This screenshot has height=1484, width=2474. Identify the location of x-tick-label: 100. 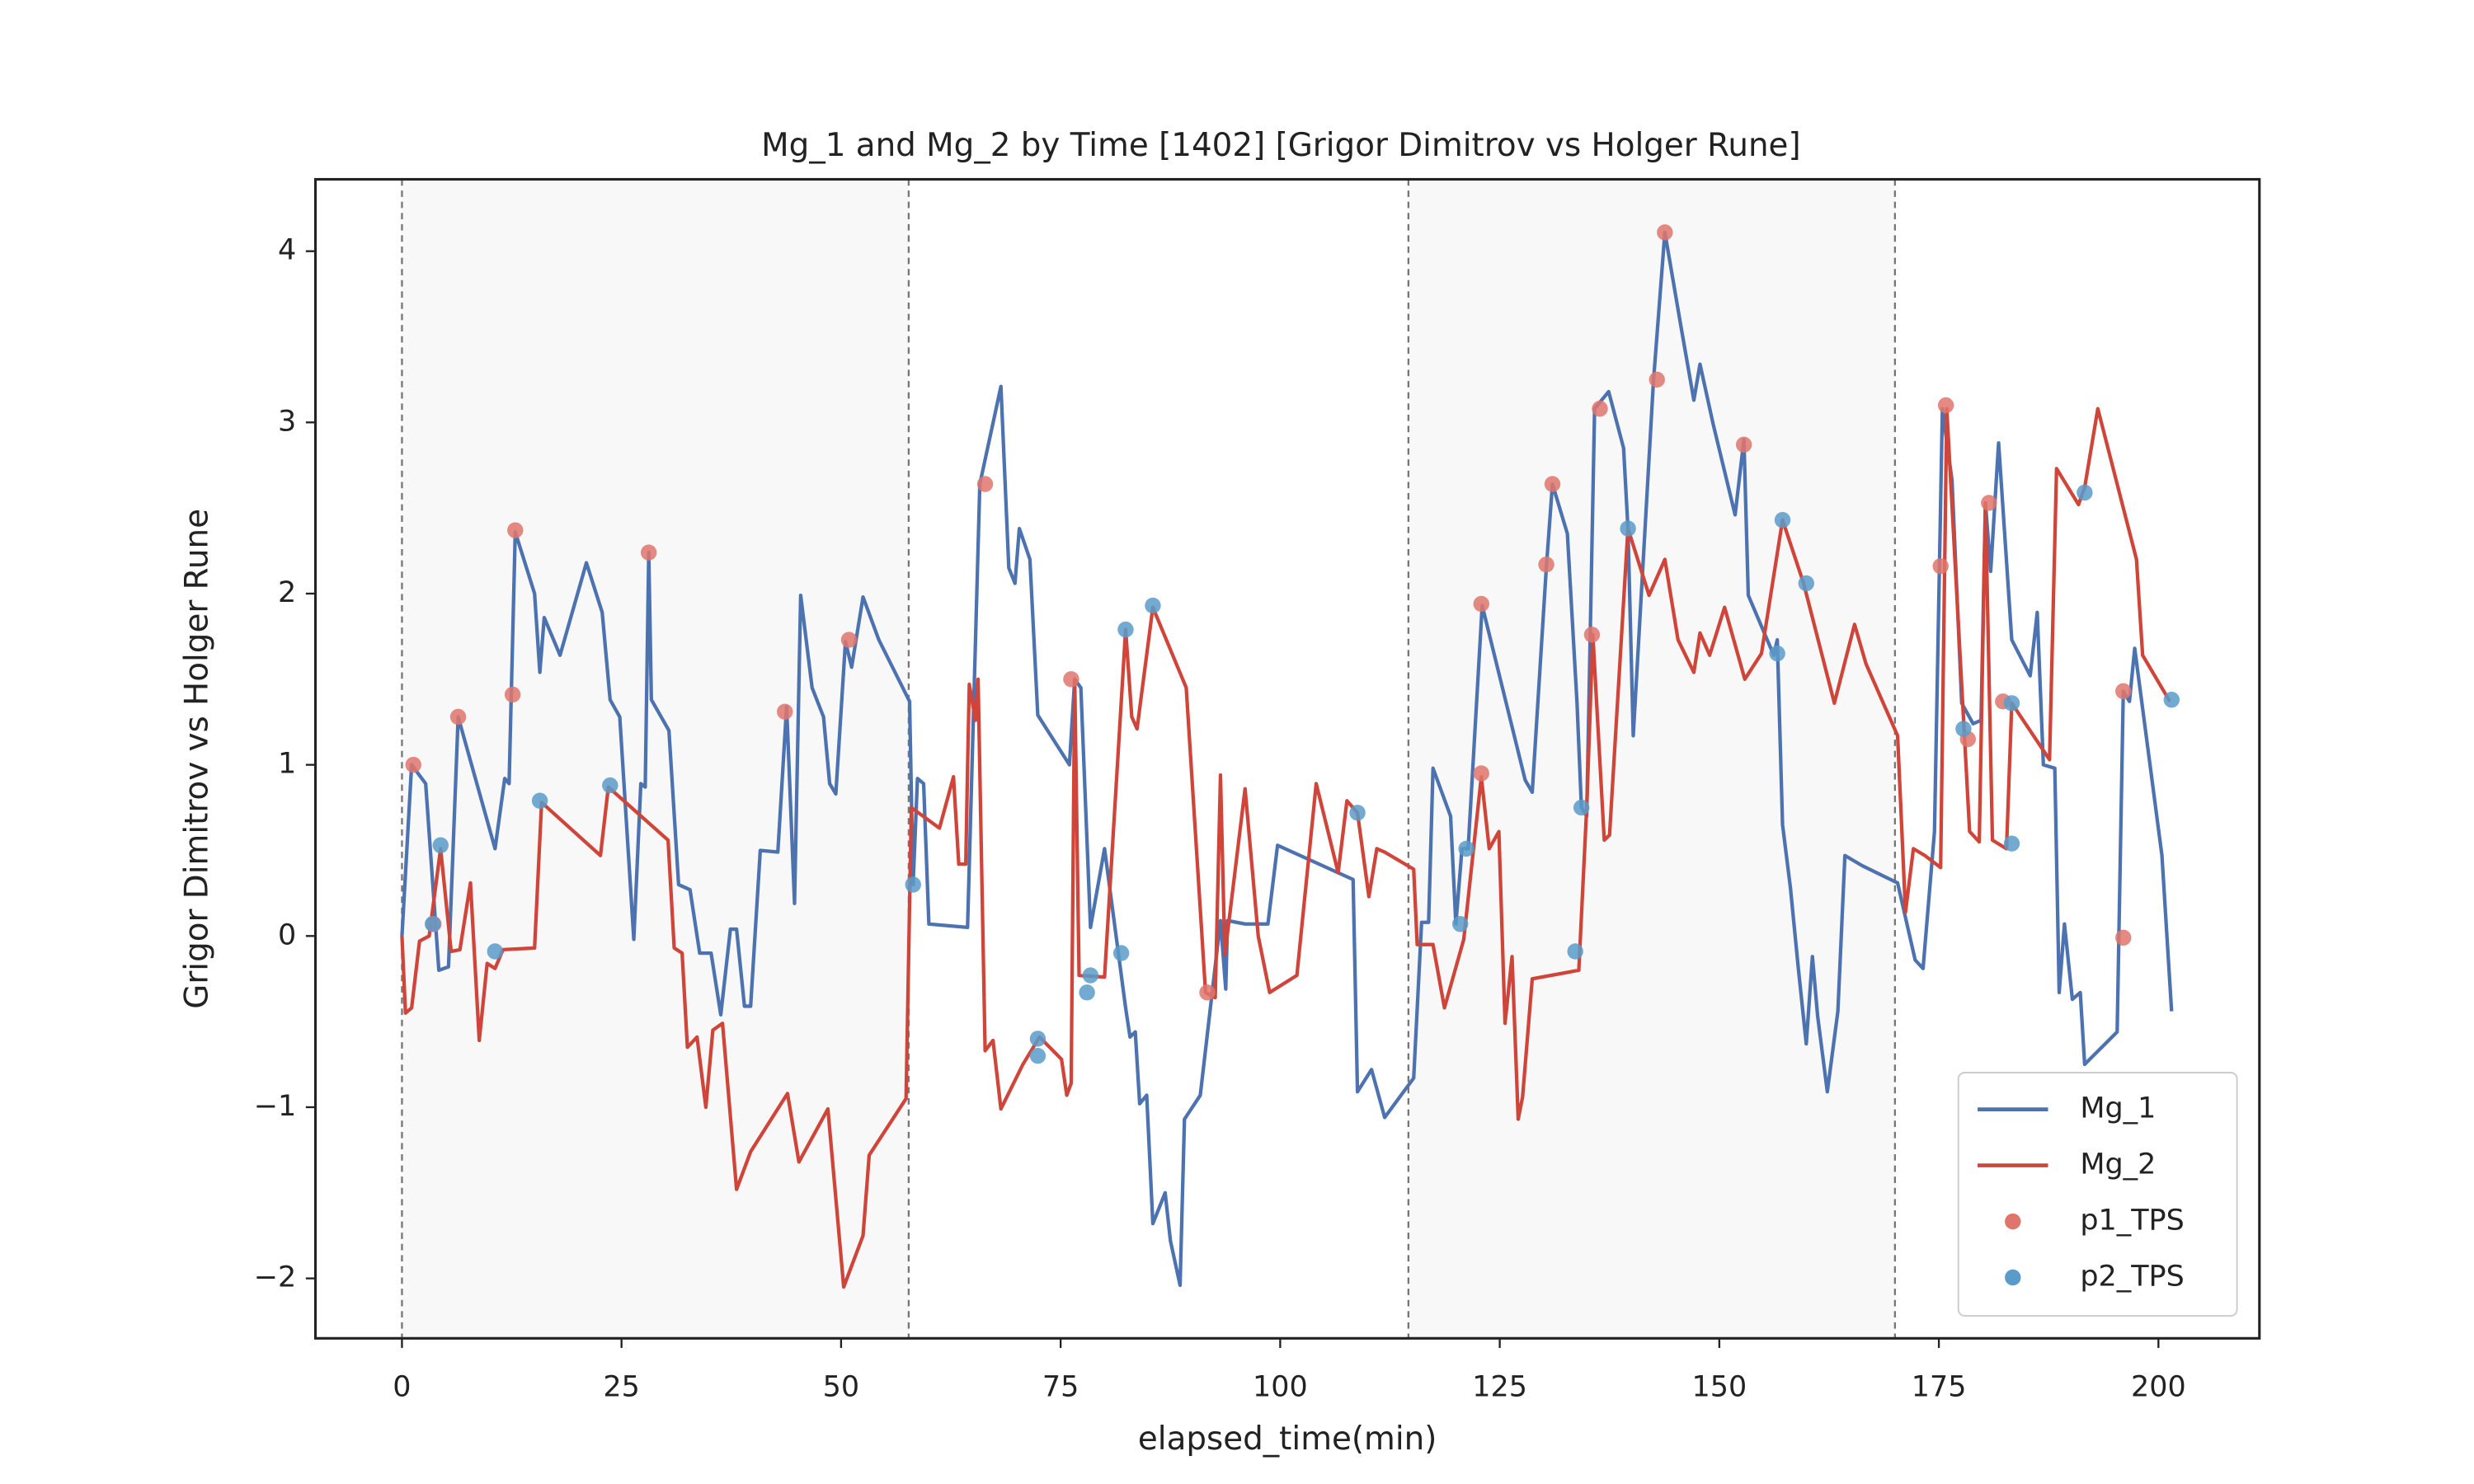
(1280, 1386).